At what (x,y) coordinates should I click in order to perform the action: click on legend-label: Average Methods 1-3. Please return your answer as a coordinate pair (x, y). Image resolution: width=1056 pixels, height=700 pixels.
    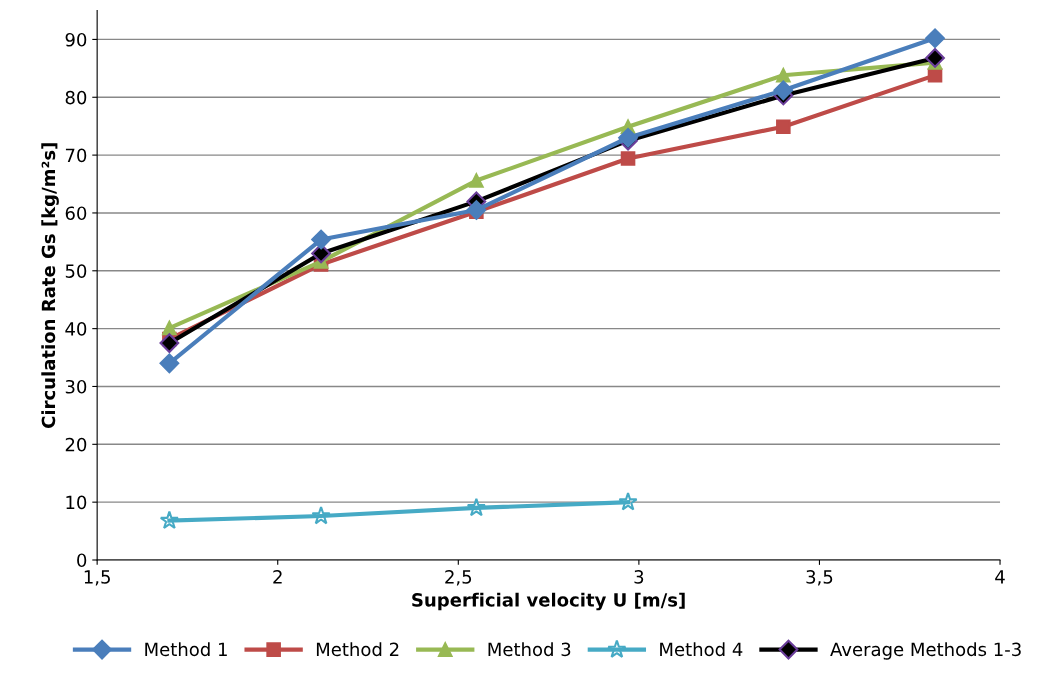
    Looking at the image, I should click on (925, 651).